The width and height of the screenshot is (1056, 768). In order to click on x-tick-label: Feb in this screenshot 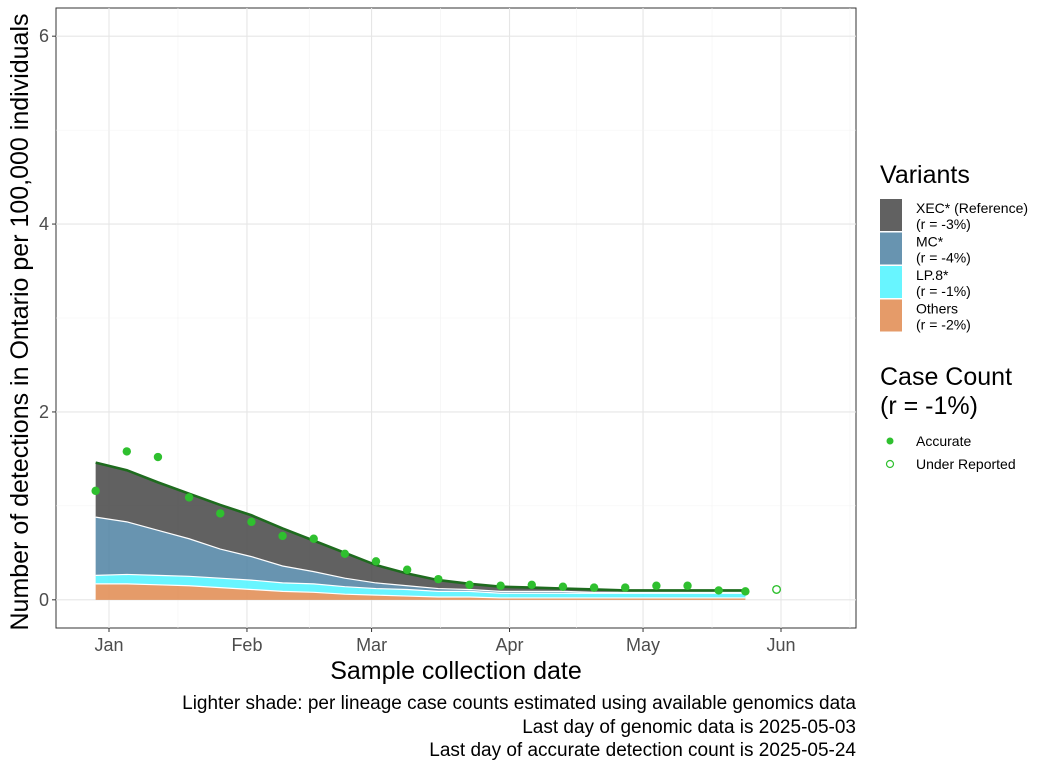, I will do `click(246, 645)`.